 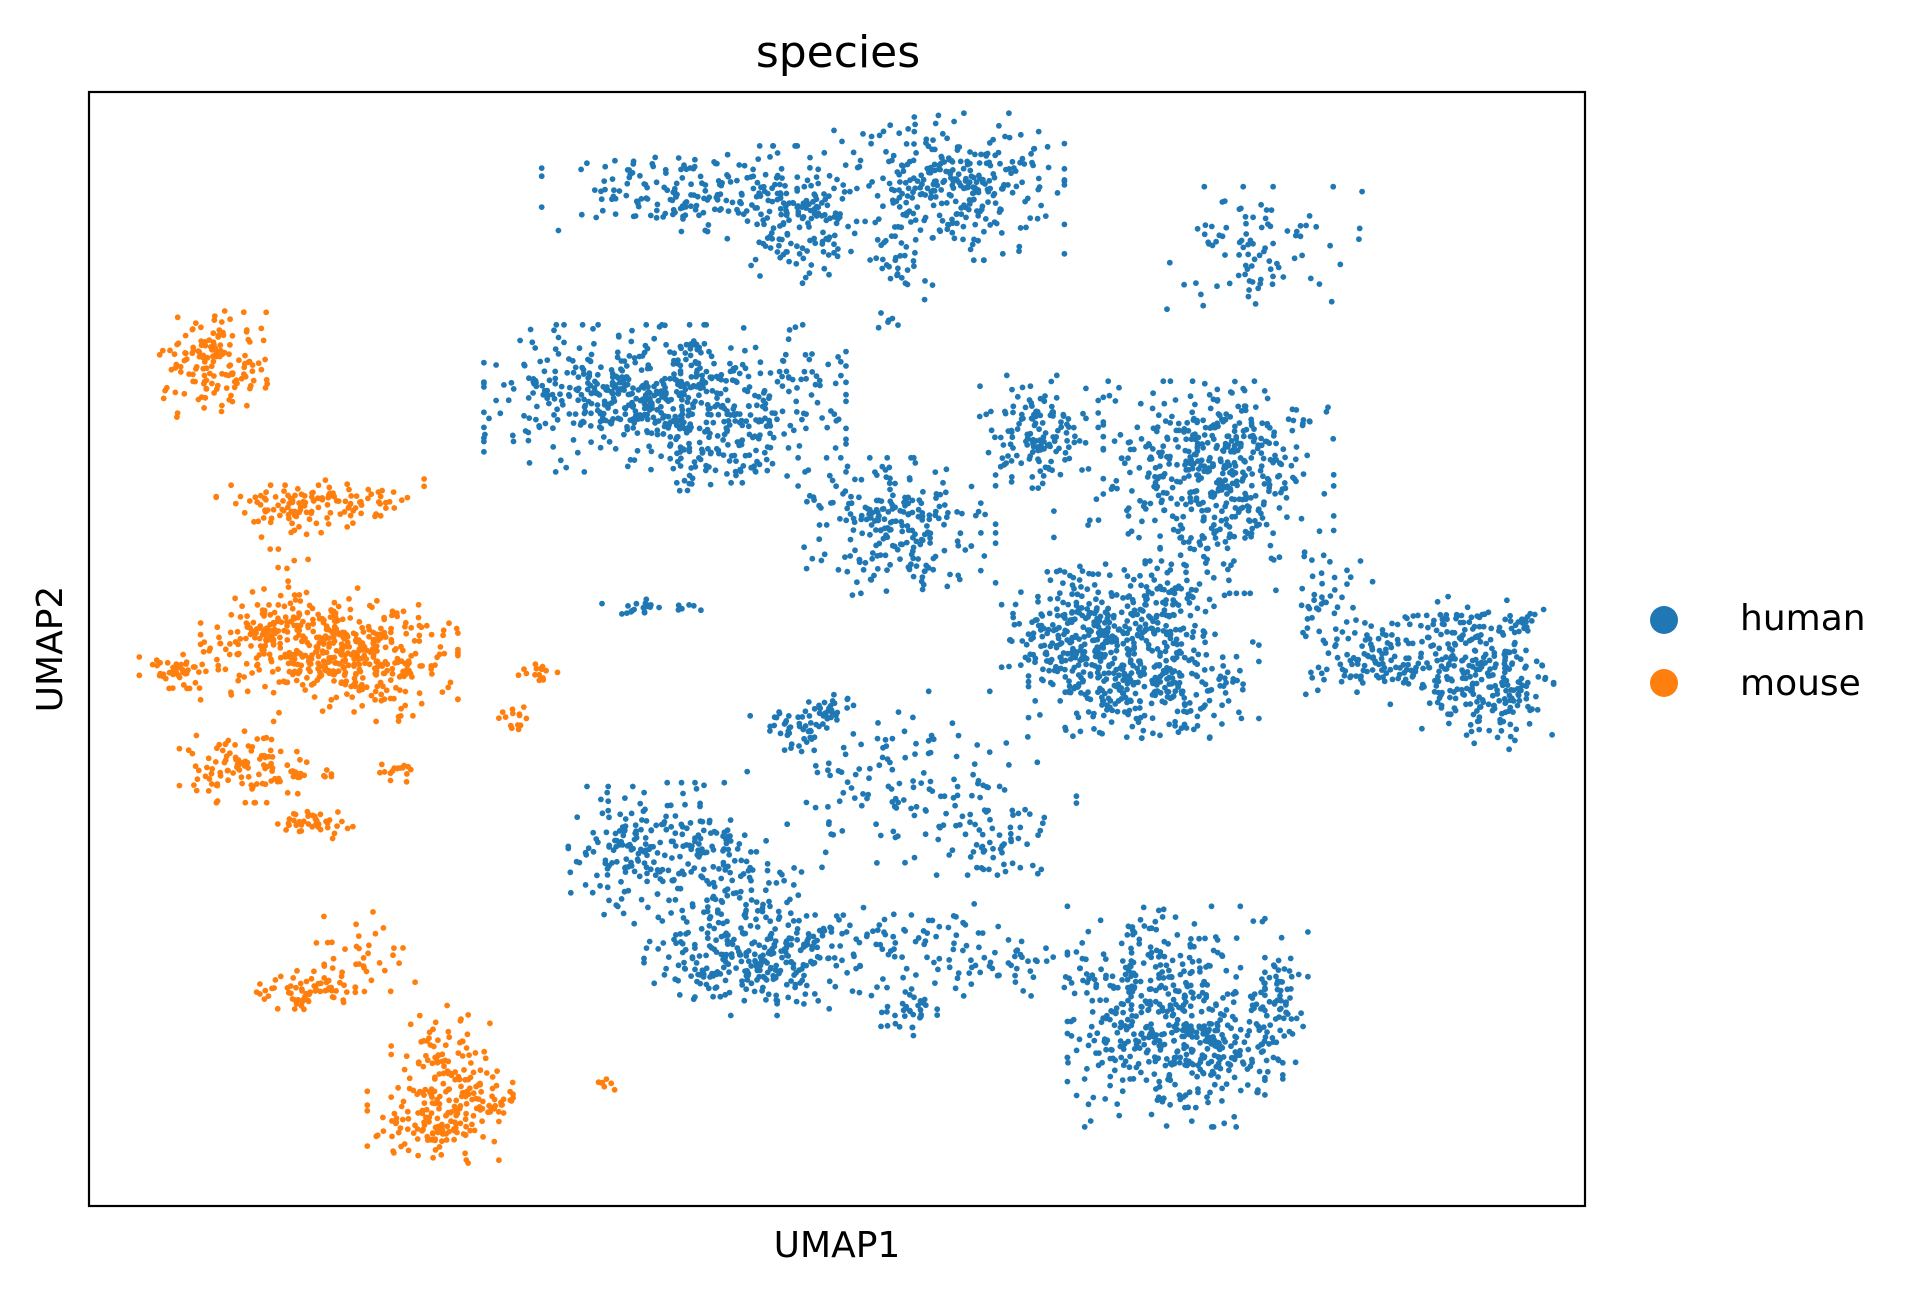 I want to click on data-point-human-c5, so click(x=1270, y=226).